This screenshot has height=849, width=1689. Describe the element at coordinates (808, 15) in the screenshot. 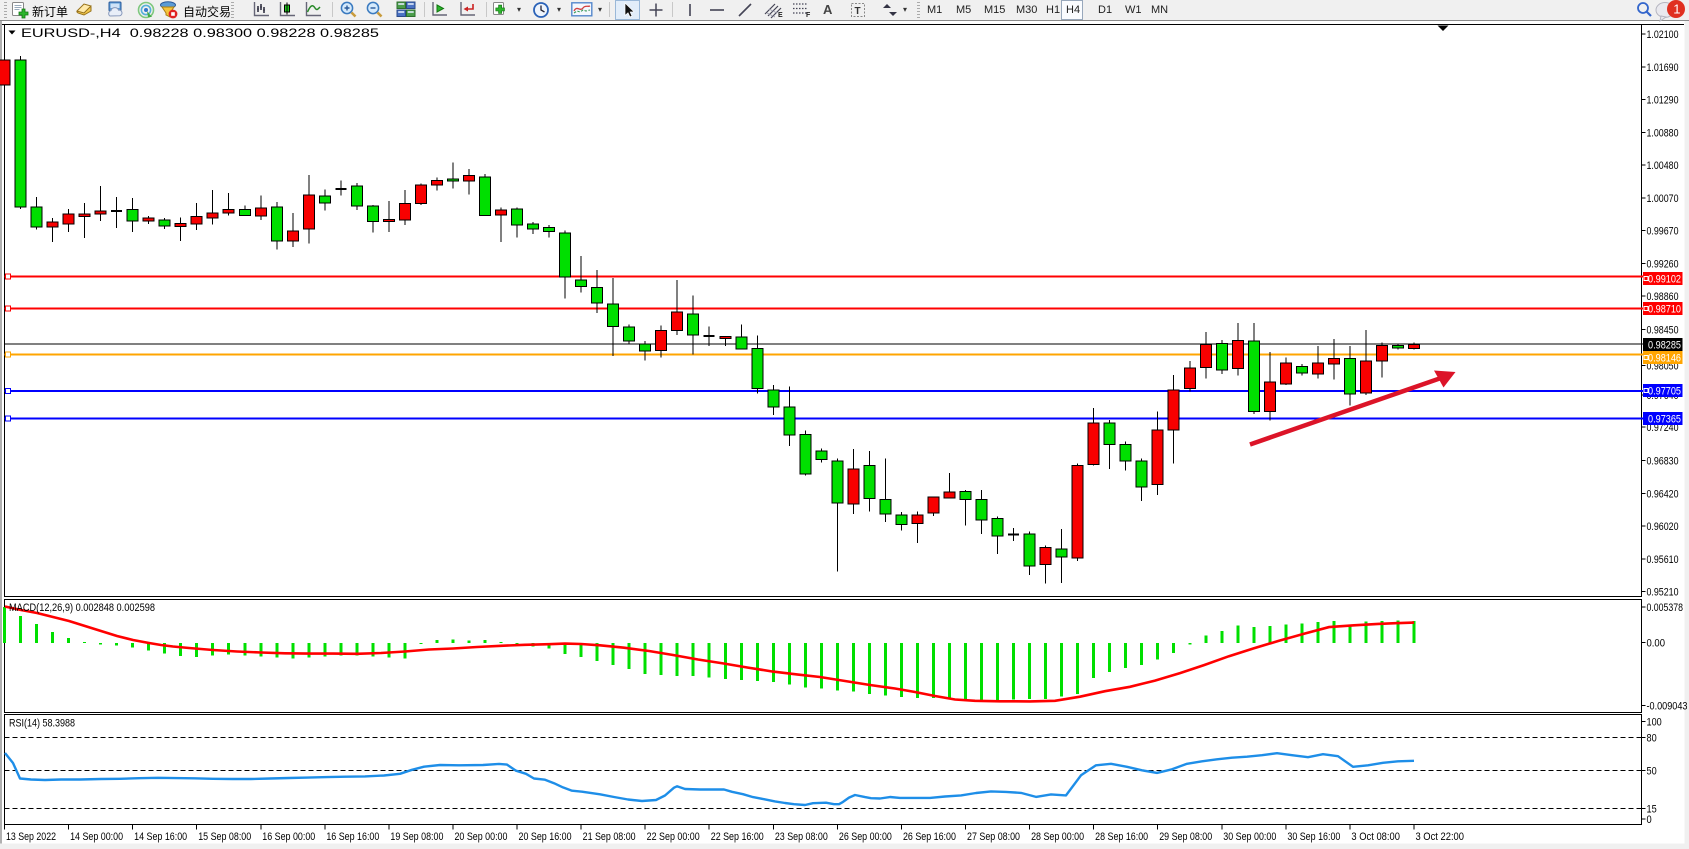

I see `svg-text: F` at that location.